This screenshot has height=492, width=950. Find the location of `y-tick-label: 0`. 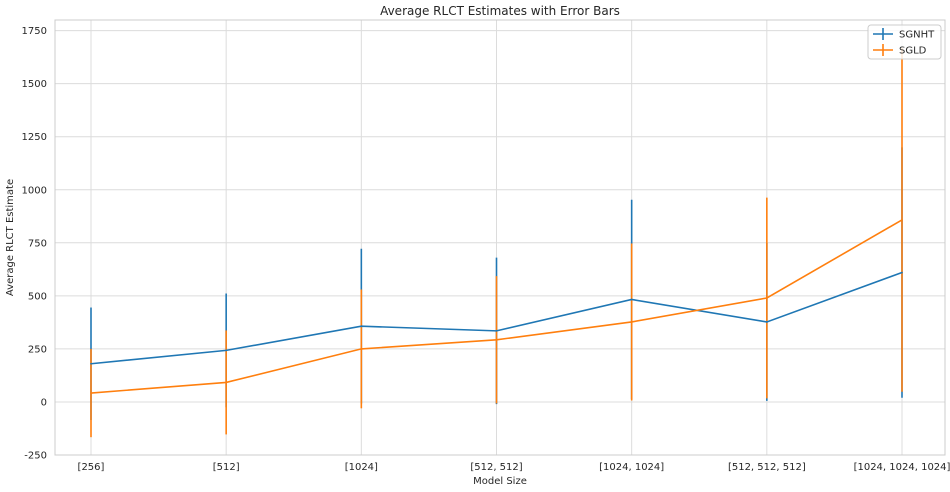

y-tick-label: 0 is located at coordinates (44, 402).